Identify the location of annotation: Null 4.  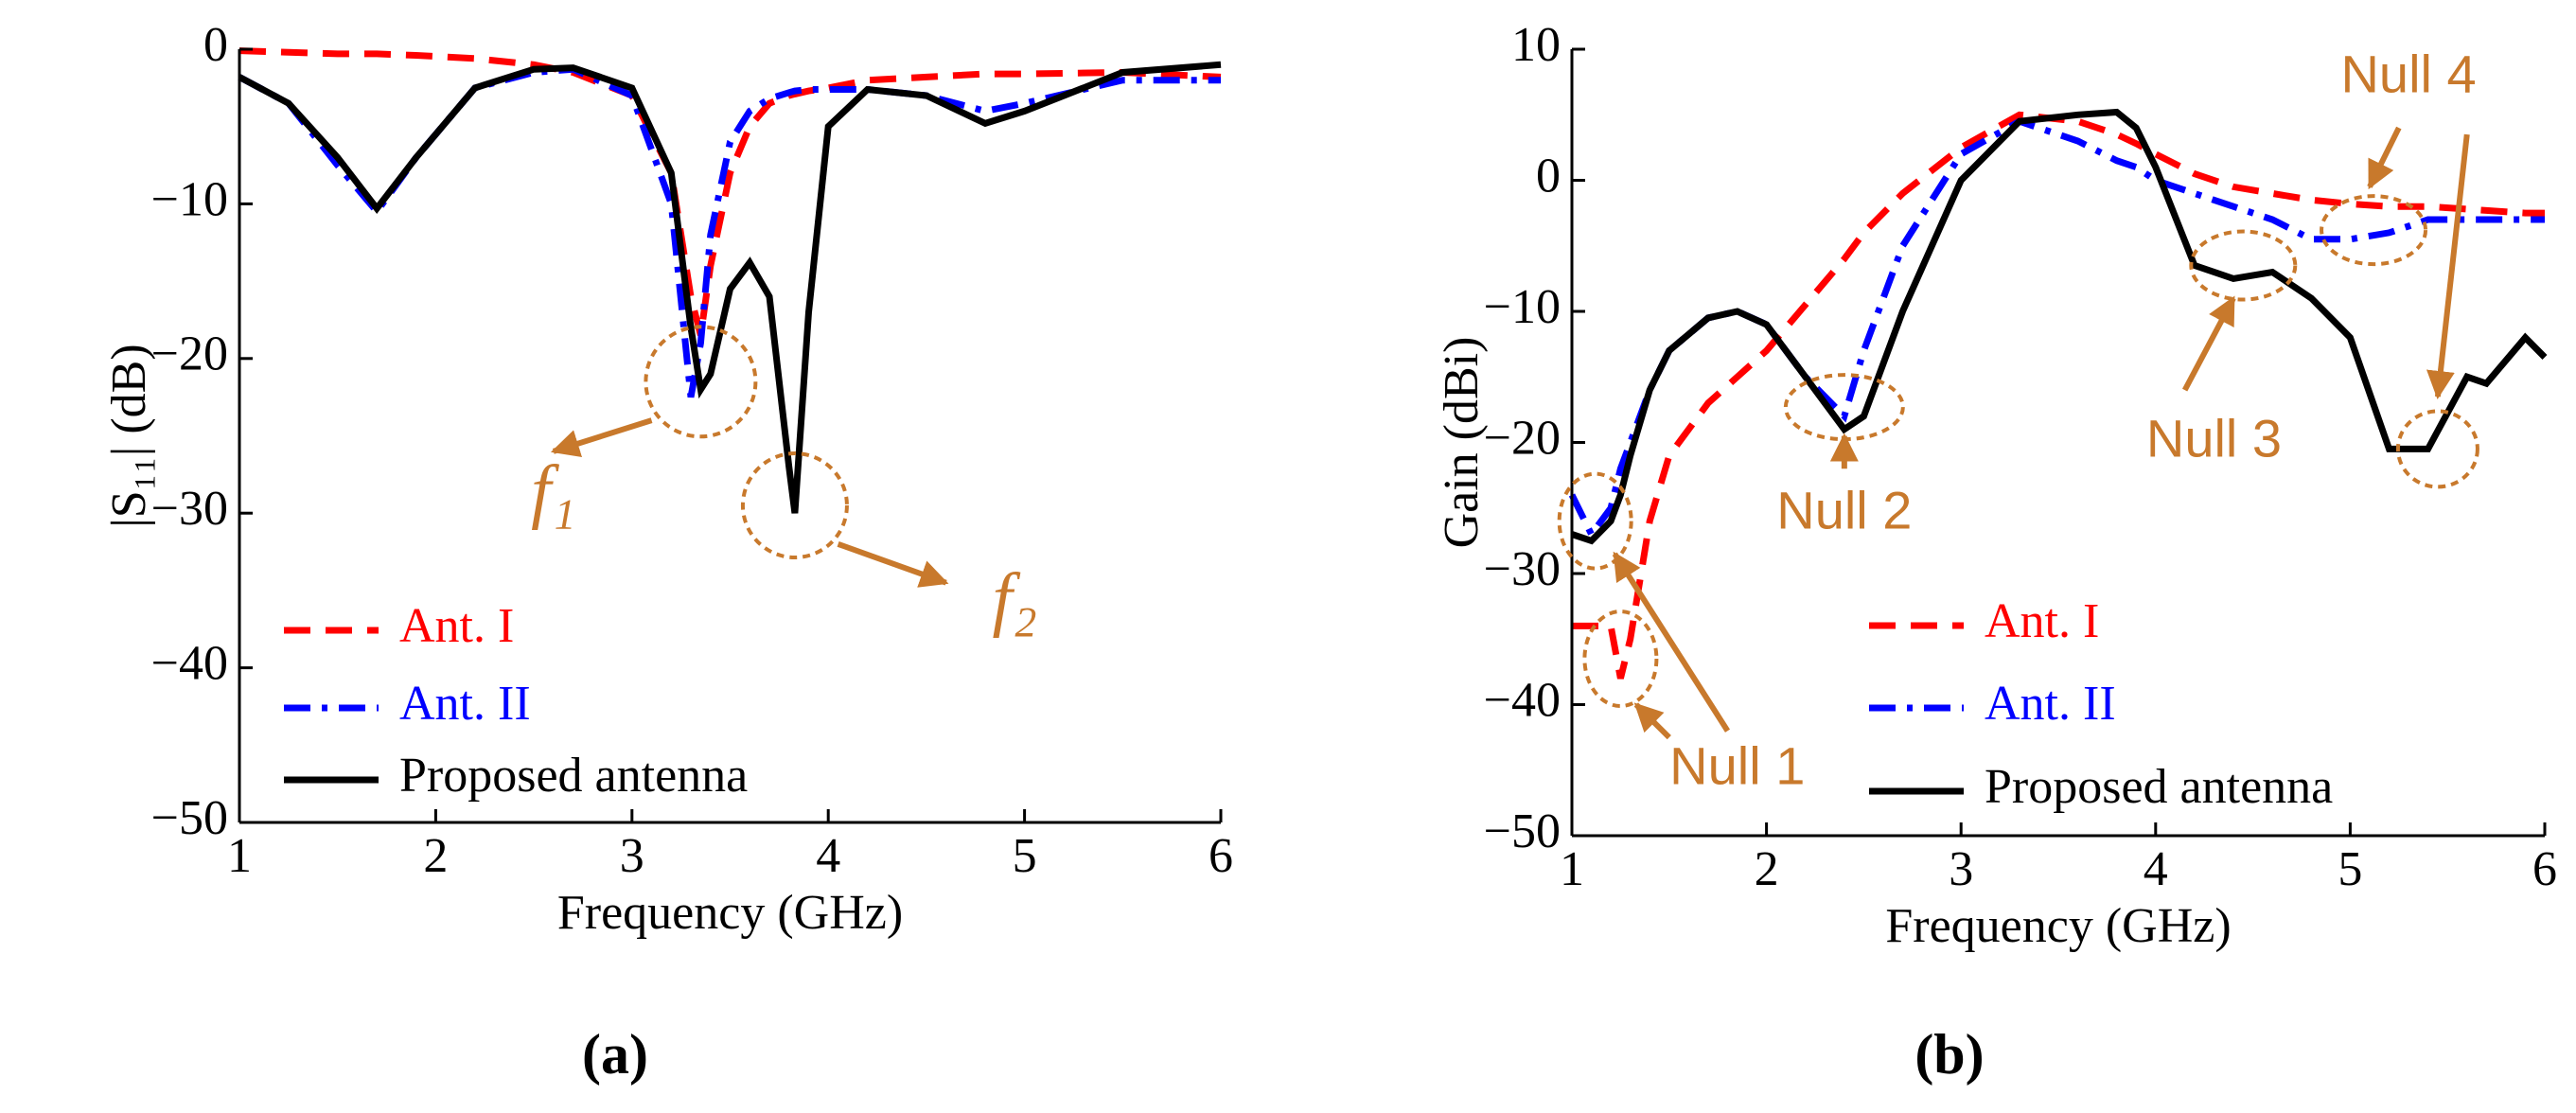
(2408, 73).